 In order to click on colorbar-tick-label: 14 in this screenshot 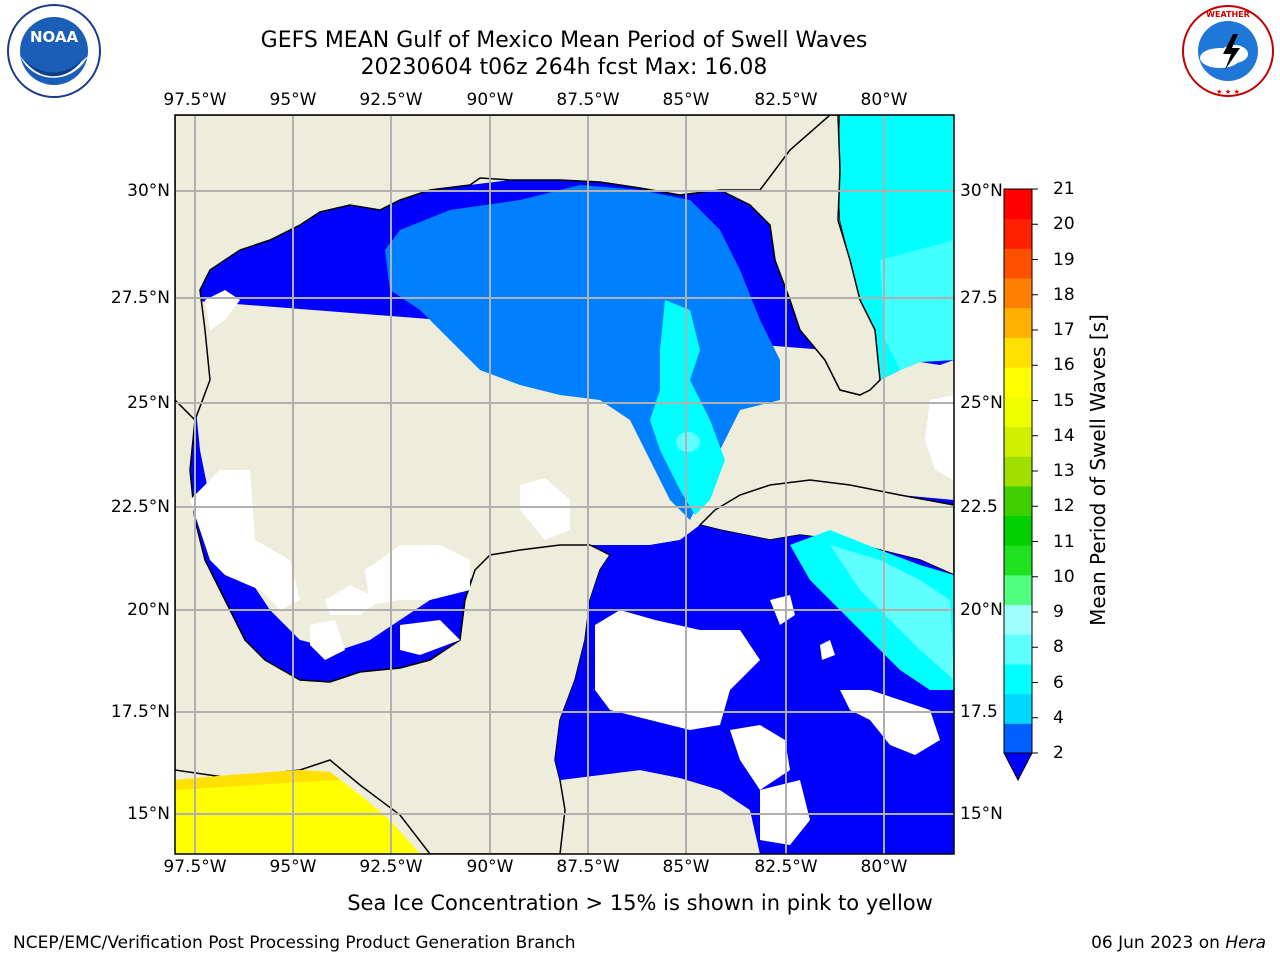, I will do `click(1064, 435)`.